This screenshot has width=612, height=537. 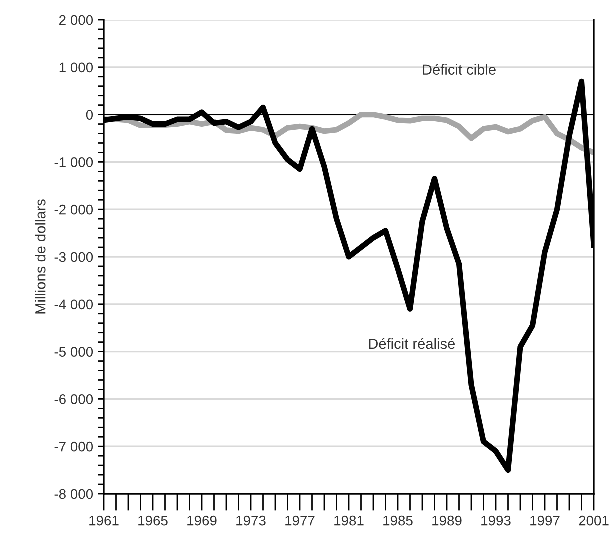 I want to click on x-tick-label: 1969, so click(x=202, y=521).